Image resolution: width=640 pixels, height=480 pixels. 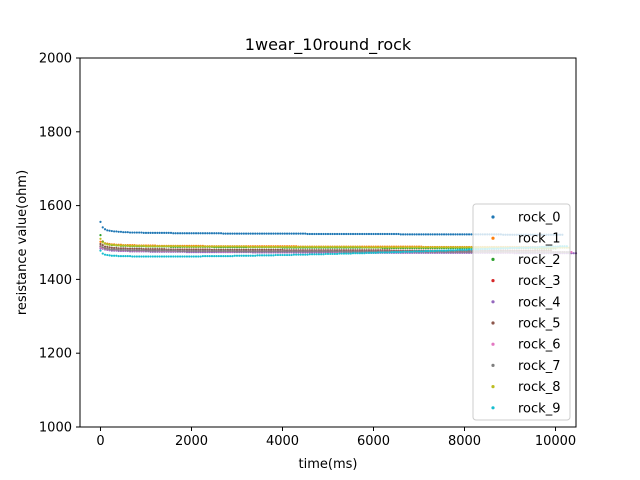 What do you see at coordinates (525, 324) in the screenshot?
I see `legend-item-rock_5: rock_5` at bounding box center [525, 324].